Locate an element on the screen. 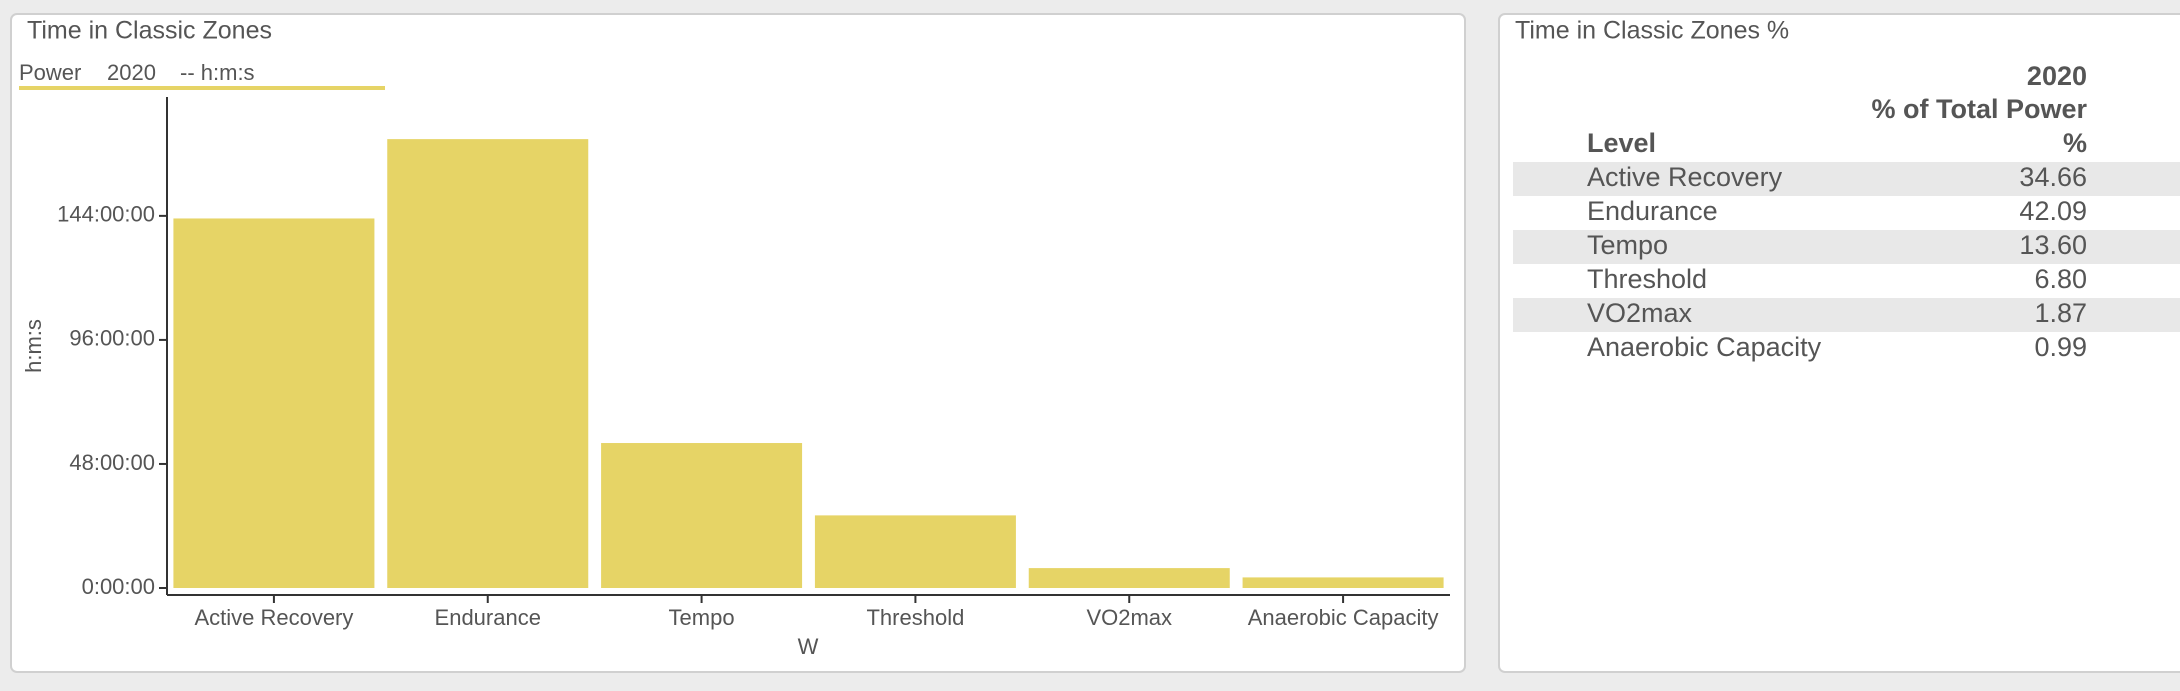 This screenshot has height=691, width=2180. table-header: 2020 is located at coordinates (2057, 76).